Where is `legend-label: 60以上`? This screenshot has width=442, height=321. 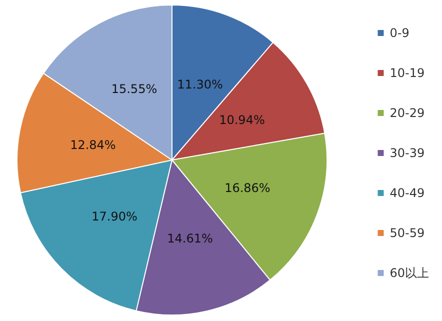
legend-label: 60以上 is located at coordinates (410, 273).